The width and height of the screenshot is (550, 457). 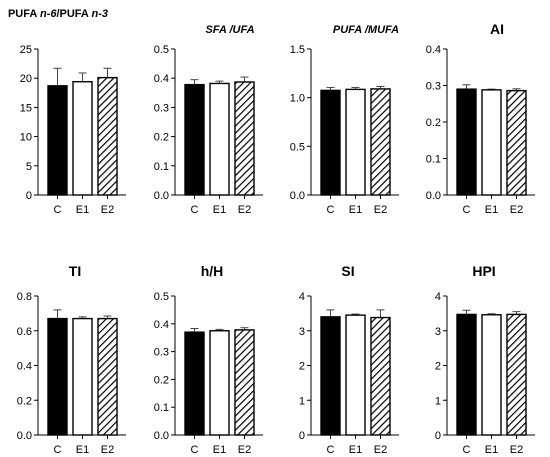 I want to click on panel-7: SI 0 1 2 3 4 C E1 E2, so click(x=349, y=359).